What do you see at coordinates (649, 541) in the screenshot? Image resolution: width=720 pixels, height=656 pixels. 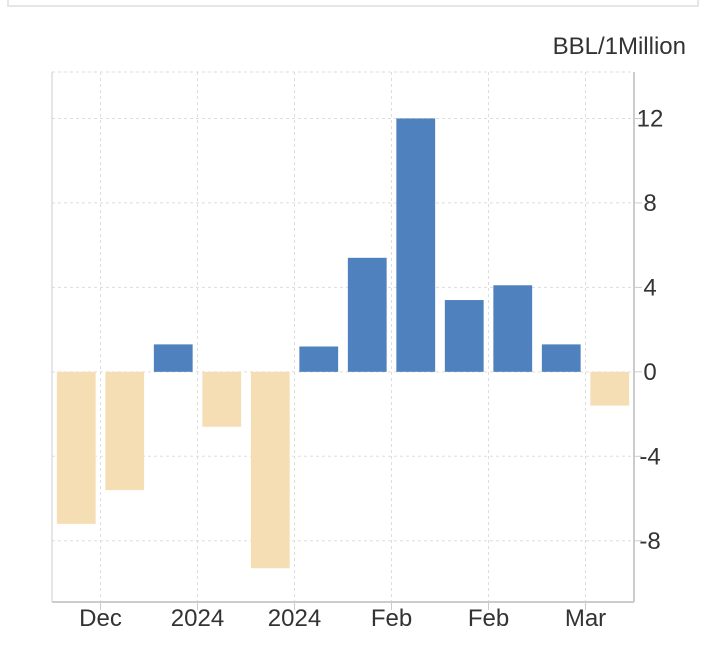 I see `y-tick-label-5: -8` at bounding box center [649, 541].